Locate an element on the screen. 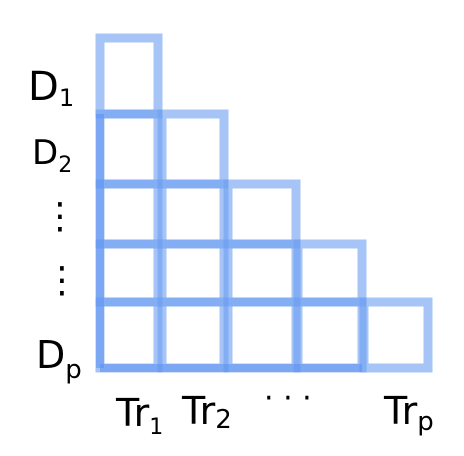 This screenshot has width=464, height=456. col-label-tr2: Tr2 is located at coordinates (206, 412).